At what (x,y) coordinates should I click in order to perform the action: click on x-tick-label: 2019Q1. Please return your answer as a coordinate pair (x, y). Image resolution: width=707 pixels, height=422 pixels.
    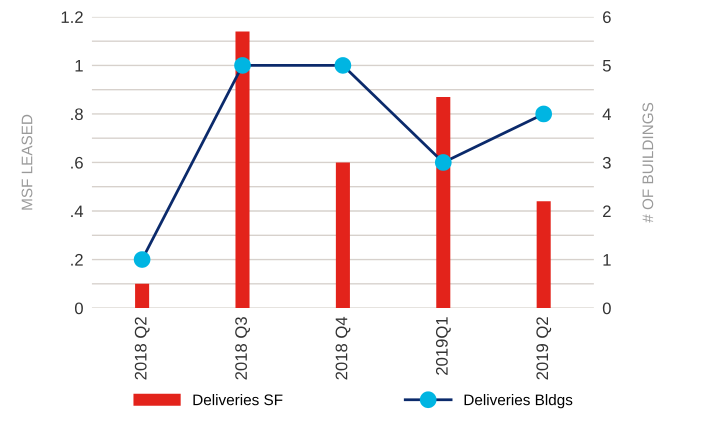
    Looking at the image, I should click on (443, 346).